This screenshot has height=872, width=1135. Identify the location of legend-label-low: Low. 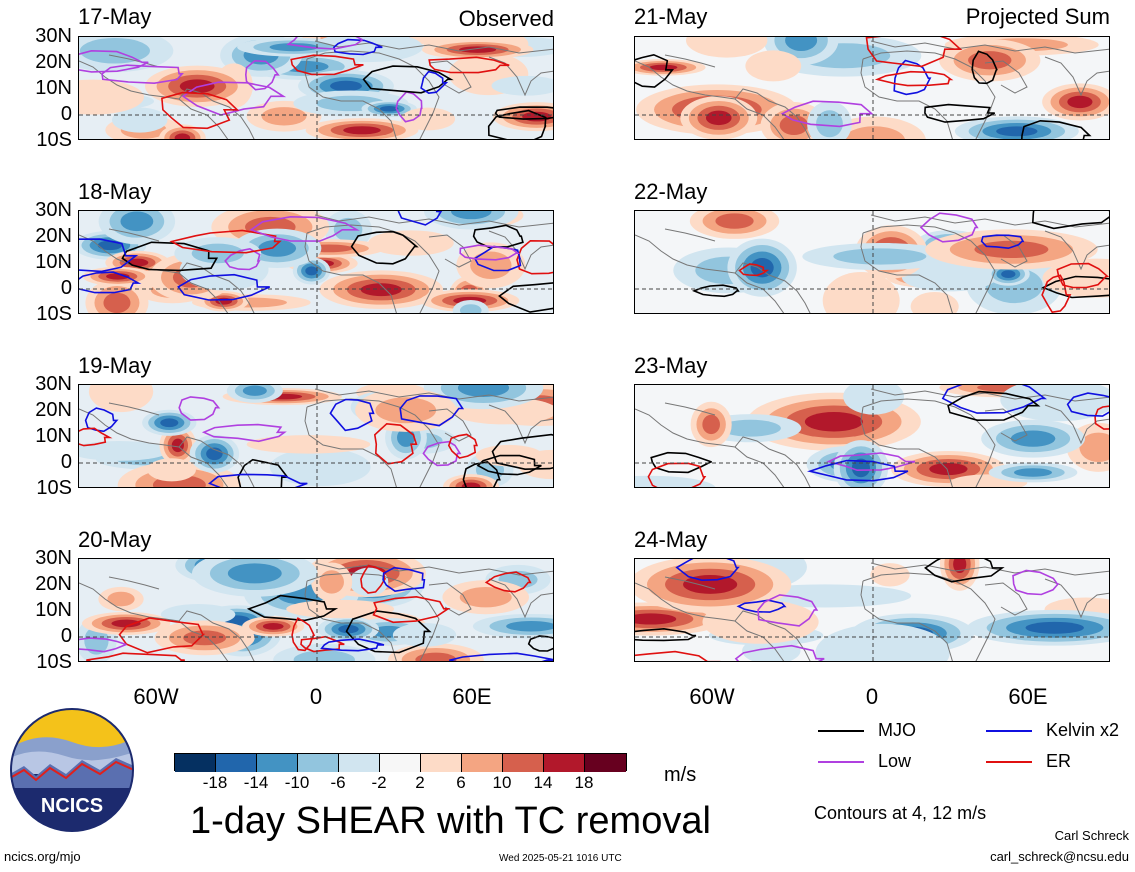
(895, 761).